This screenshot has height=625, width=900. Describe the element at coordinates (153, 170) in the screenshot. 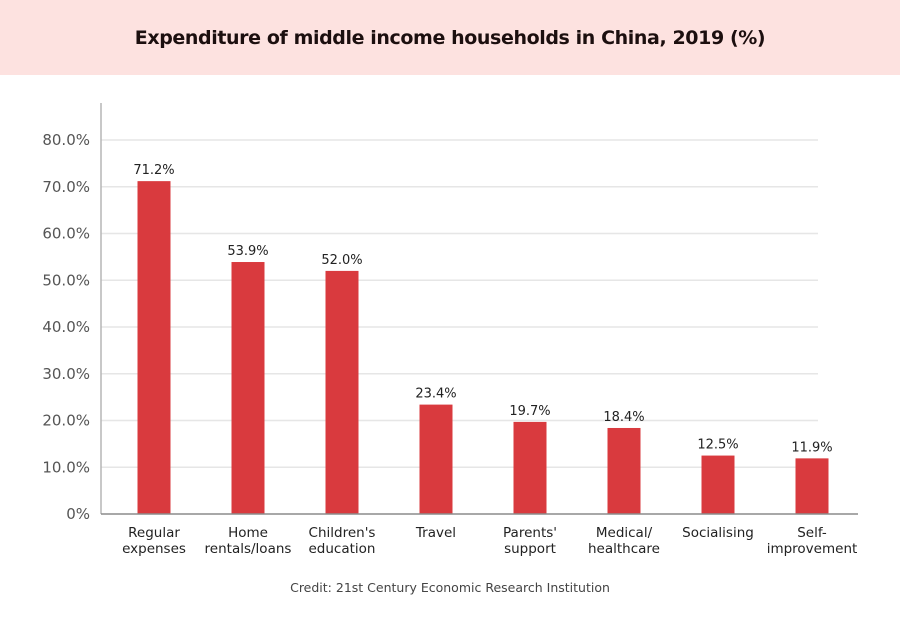

I see `data-label: 71.2%` at that location.